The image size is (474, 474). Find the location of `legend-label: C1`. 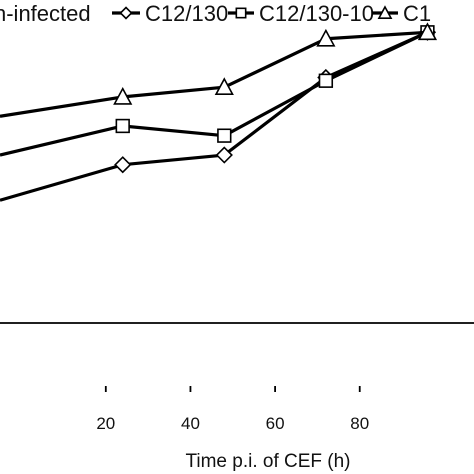

legend-label: C1 is located at coordinates (417, 13).